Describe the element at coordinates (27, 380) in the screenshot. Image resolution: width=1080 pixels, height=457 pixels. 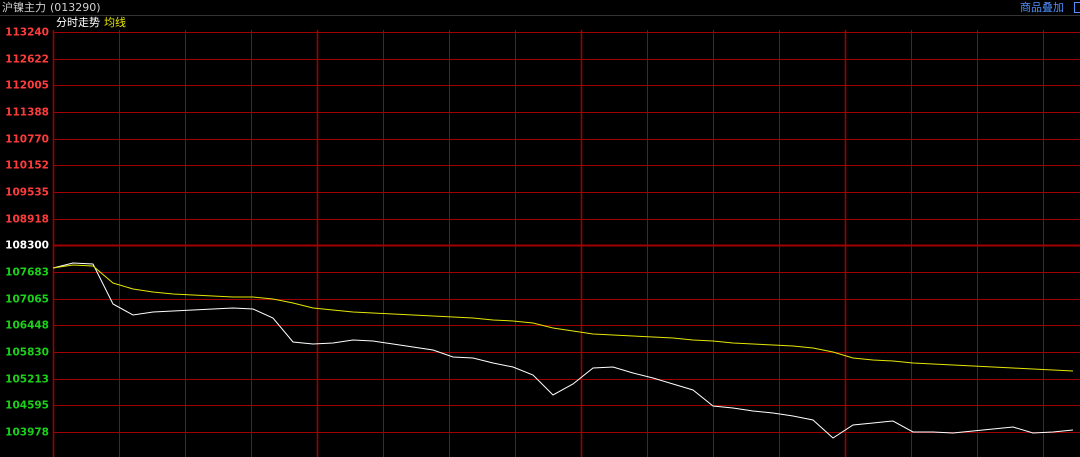
I see `y-tick-label: 105213` at that location.